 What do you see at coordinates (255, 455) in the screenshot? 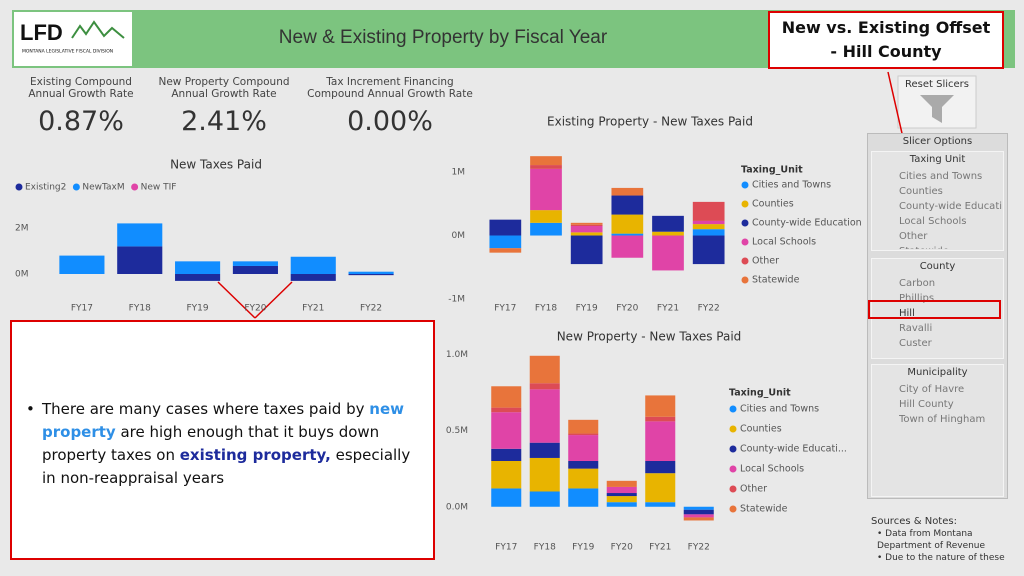
I see `note-highlight: existing property,` at bounding box center [255, 455].